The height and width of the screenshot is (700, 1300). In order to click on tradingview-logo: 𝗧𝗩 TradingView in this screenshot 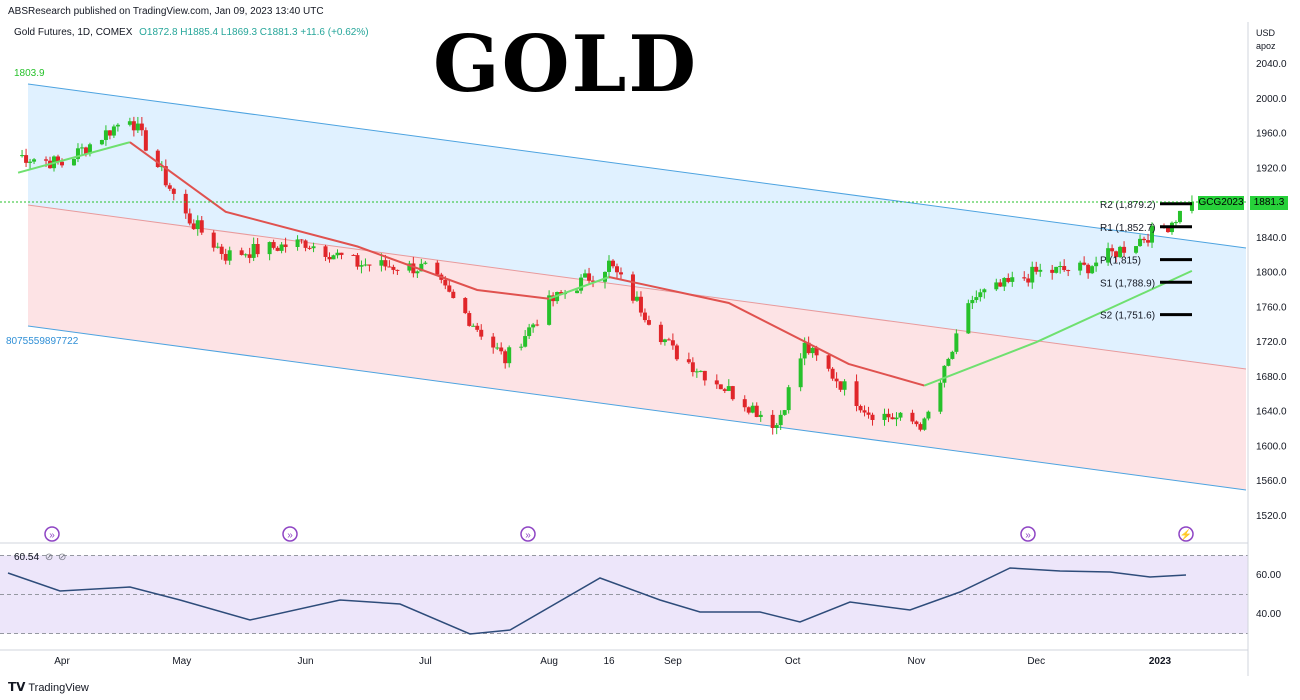, I will do `click(48, 687)`.